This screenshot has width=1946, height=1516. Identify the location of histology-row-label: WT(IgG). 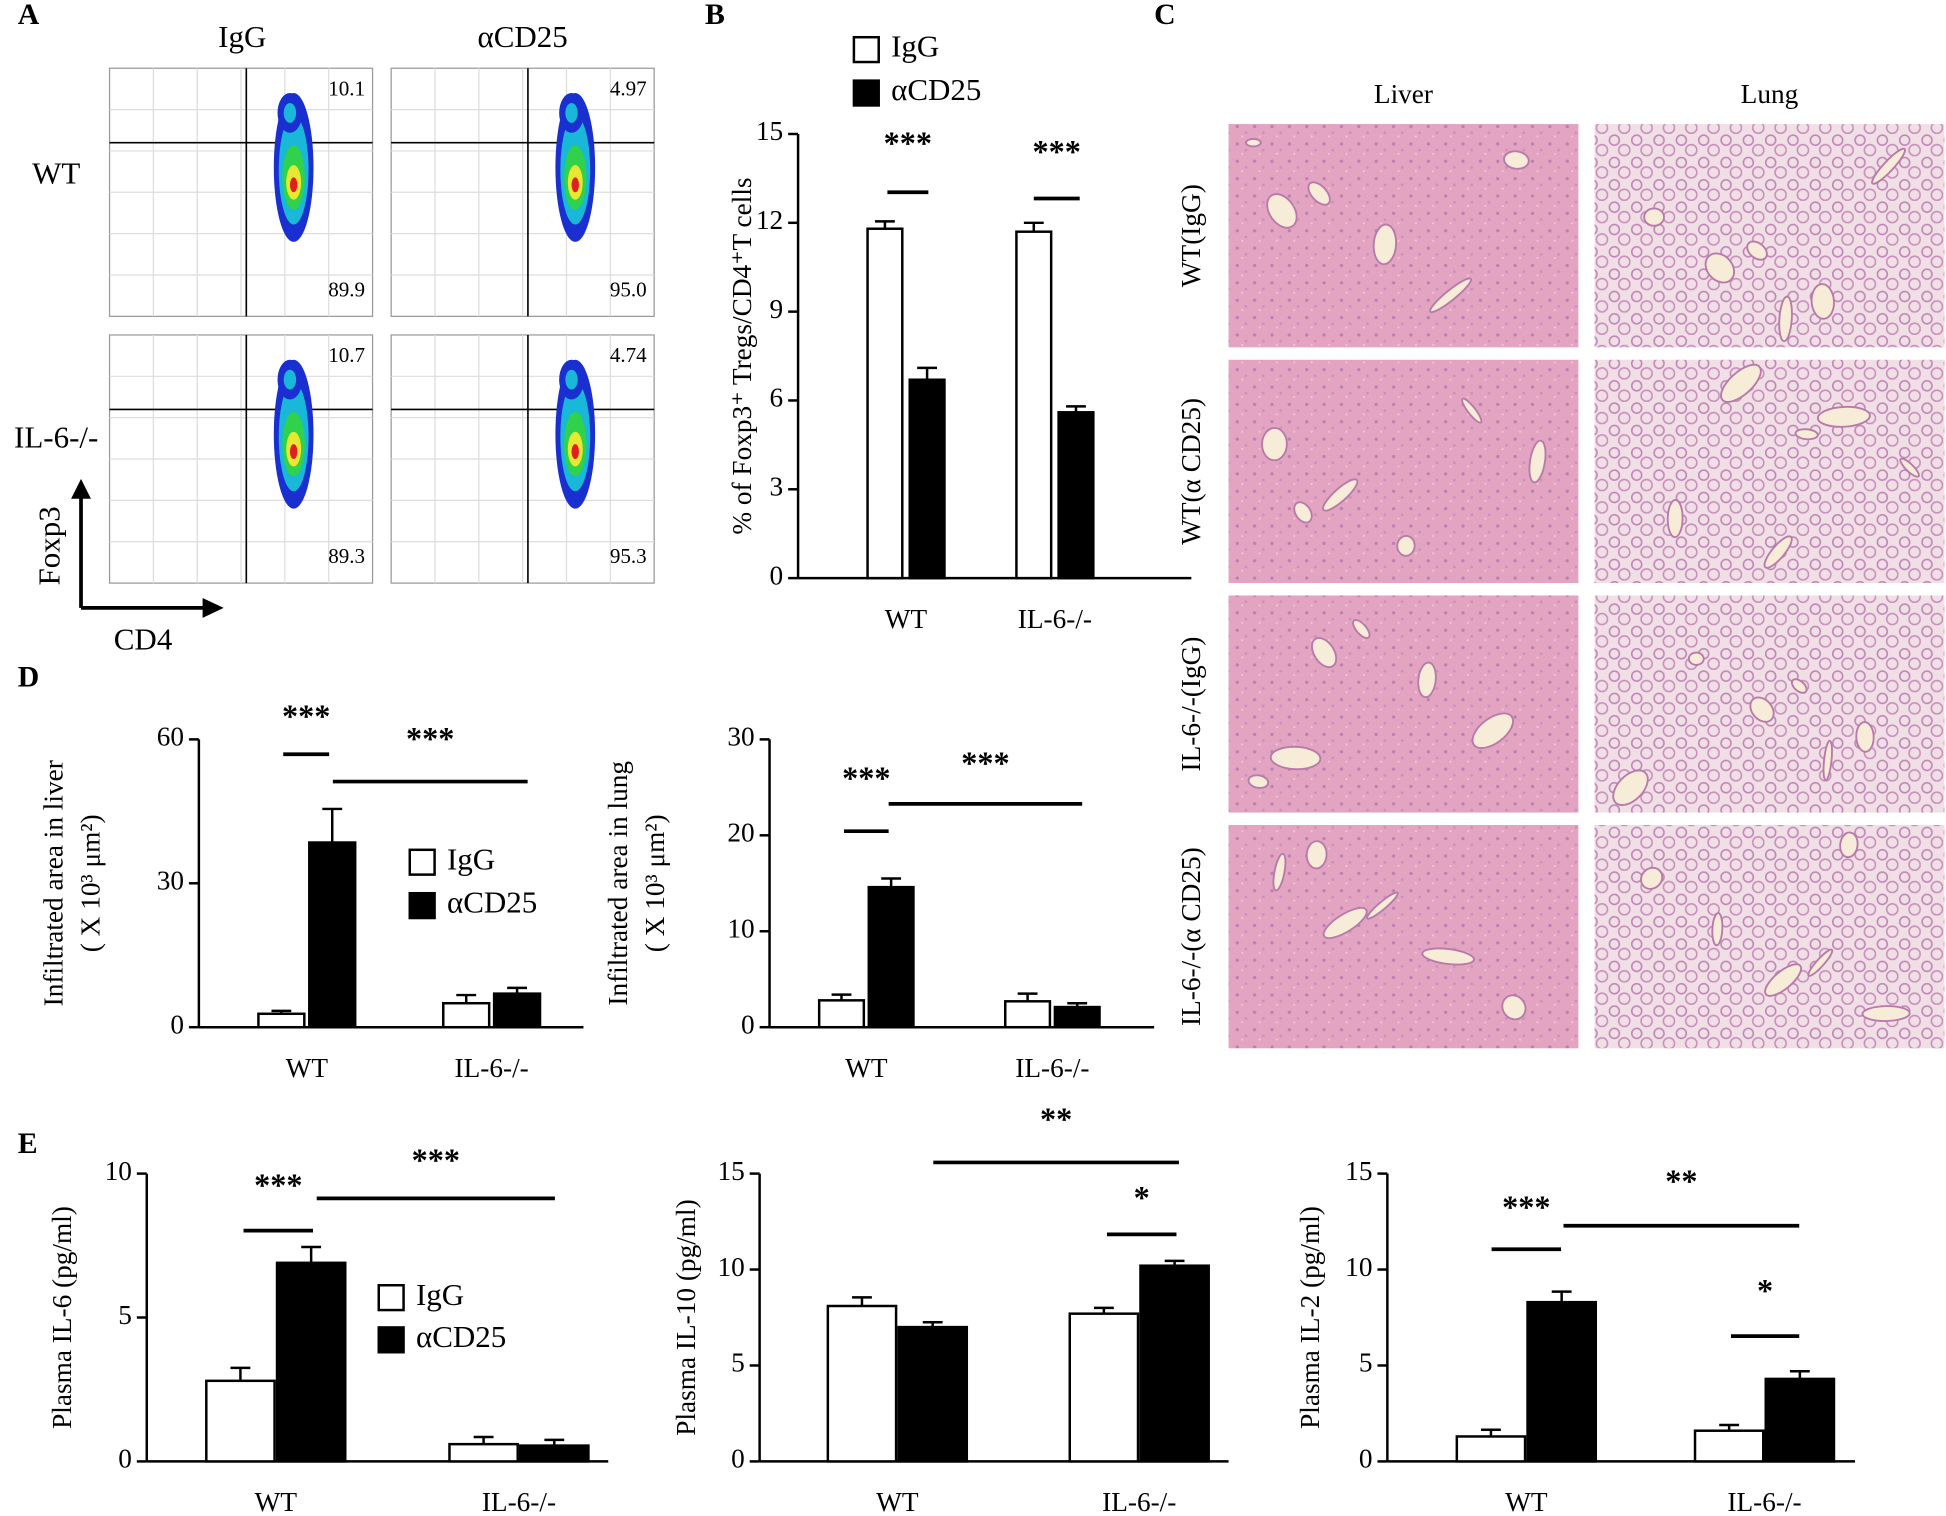
(1191, 235).